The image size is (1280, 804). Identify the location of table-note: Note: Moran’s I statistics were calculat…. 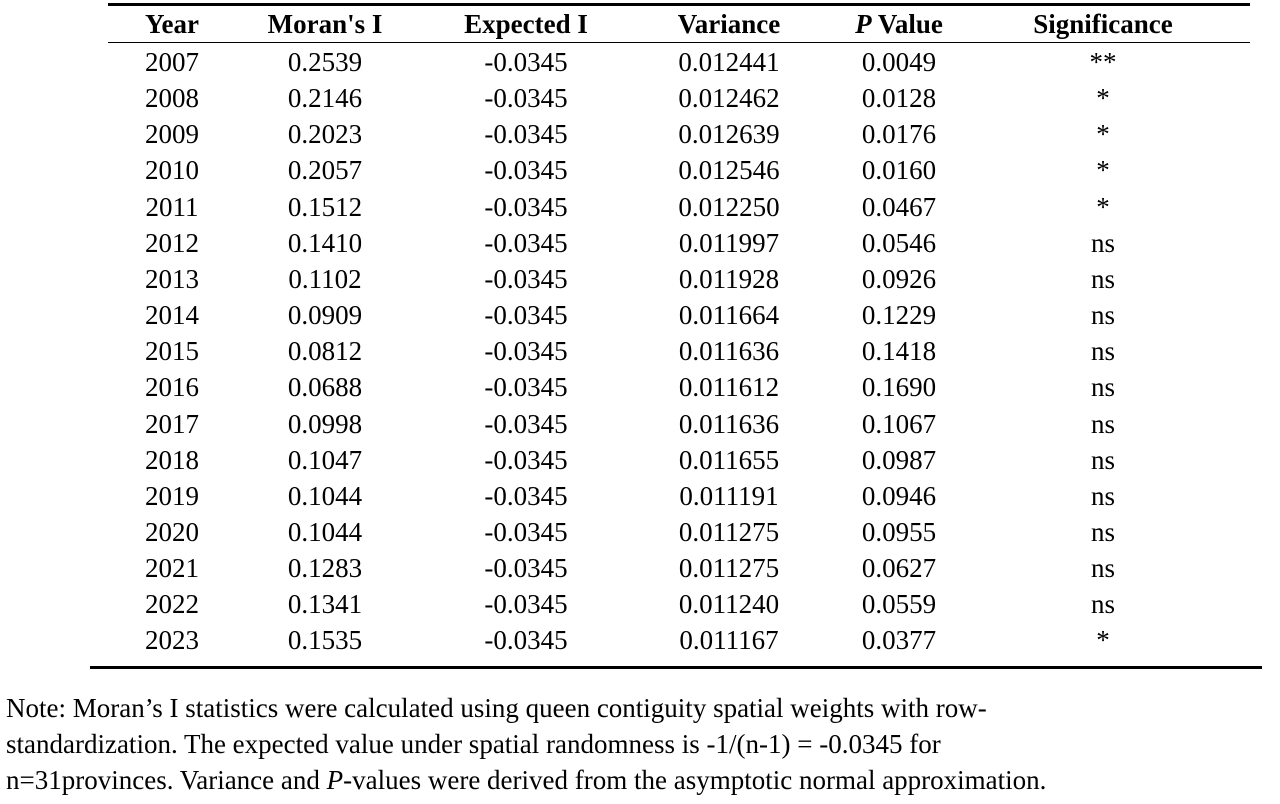
(642, 744).